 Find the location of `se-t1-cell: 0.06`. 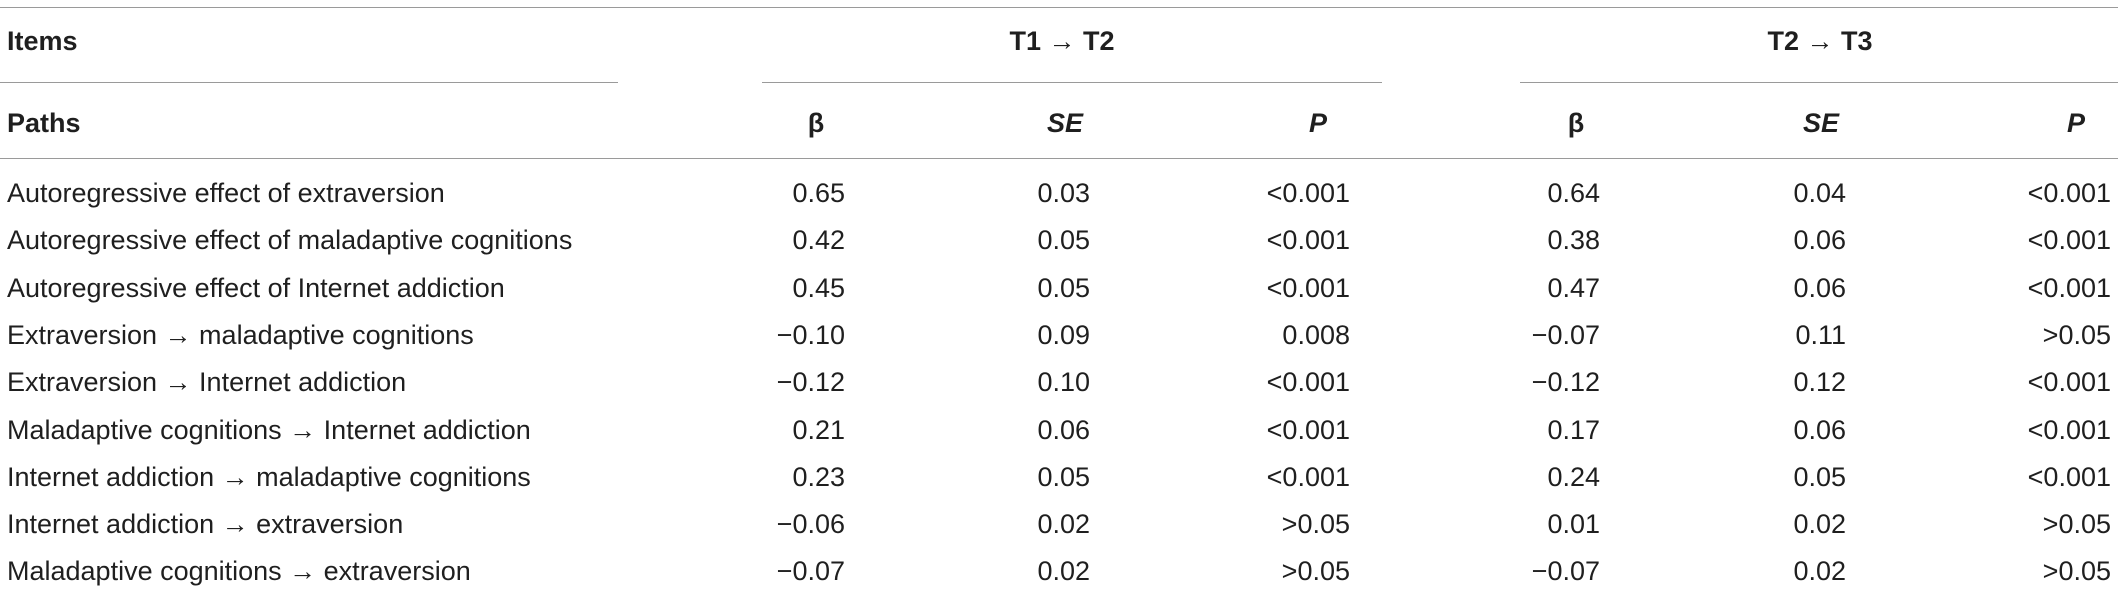

se-t1-cell: 0.06 is located at coordinates (1063, 430).